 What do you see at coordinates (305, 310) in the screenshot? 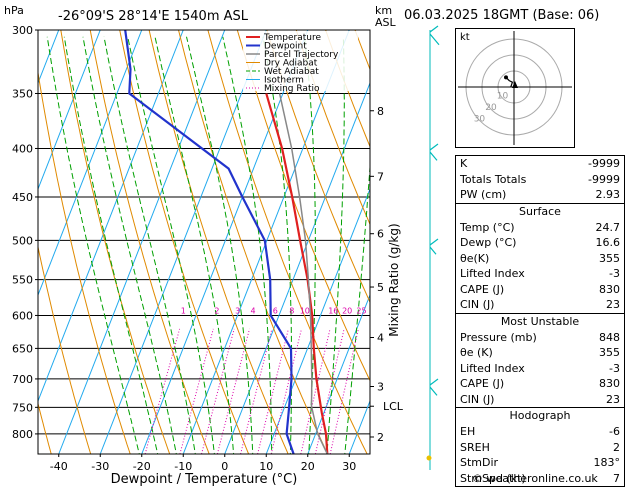
I see `mixing-ratio-label: 10` at bounding box center [305, 310].